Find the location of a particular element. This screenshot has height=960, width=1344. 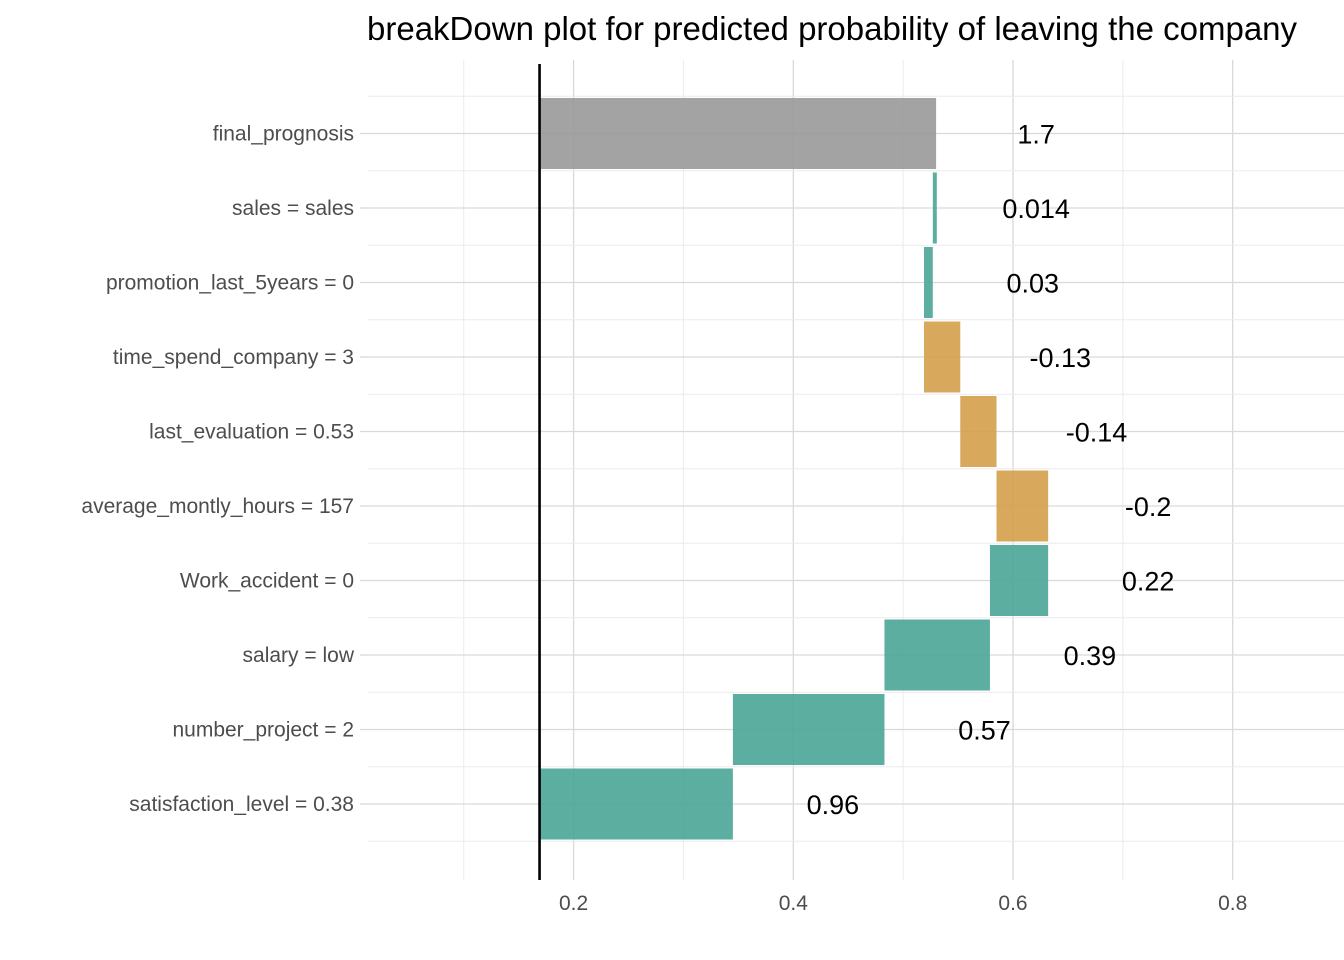

data-label: -0.13 is located at coordinates (1060, 358).